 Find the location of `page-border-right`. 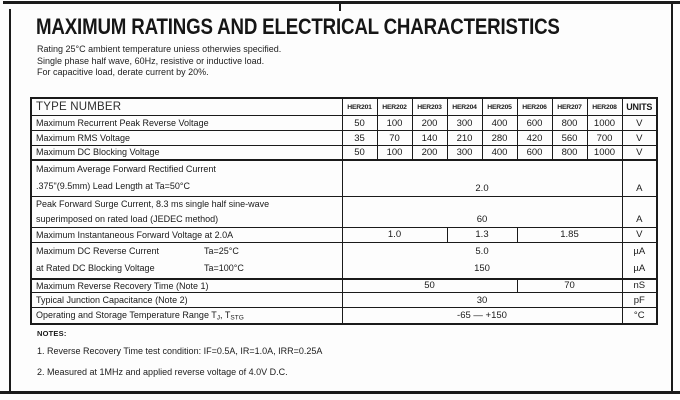

page-border-right is located at coordinates (672, 197).